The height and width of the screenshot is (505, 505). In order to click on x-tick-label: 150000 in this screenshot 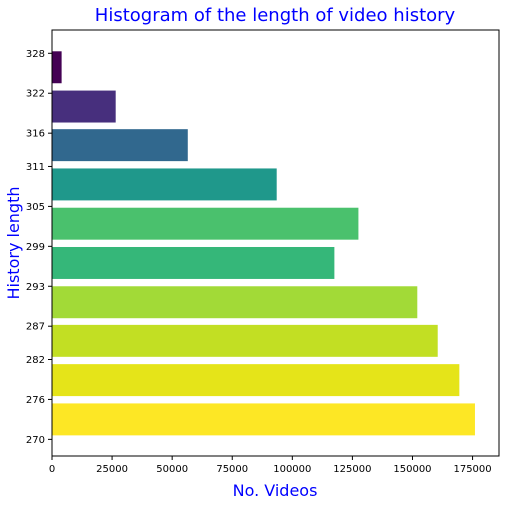, I will do `click(412, 469)`.